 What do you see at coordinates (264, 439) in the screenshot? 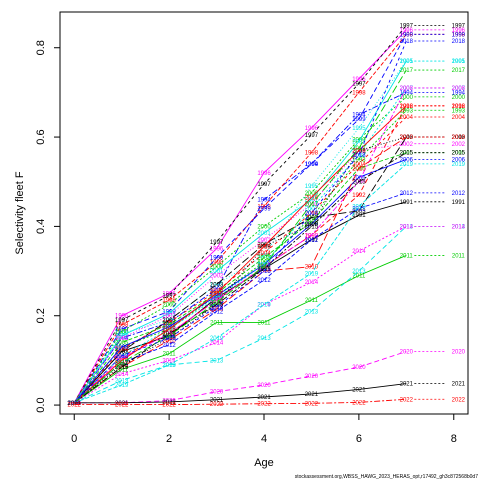
I see `x-tick-label-4: 4` at bounding box center [264, 439].